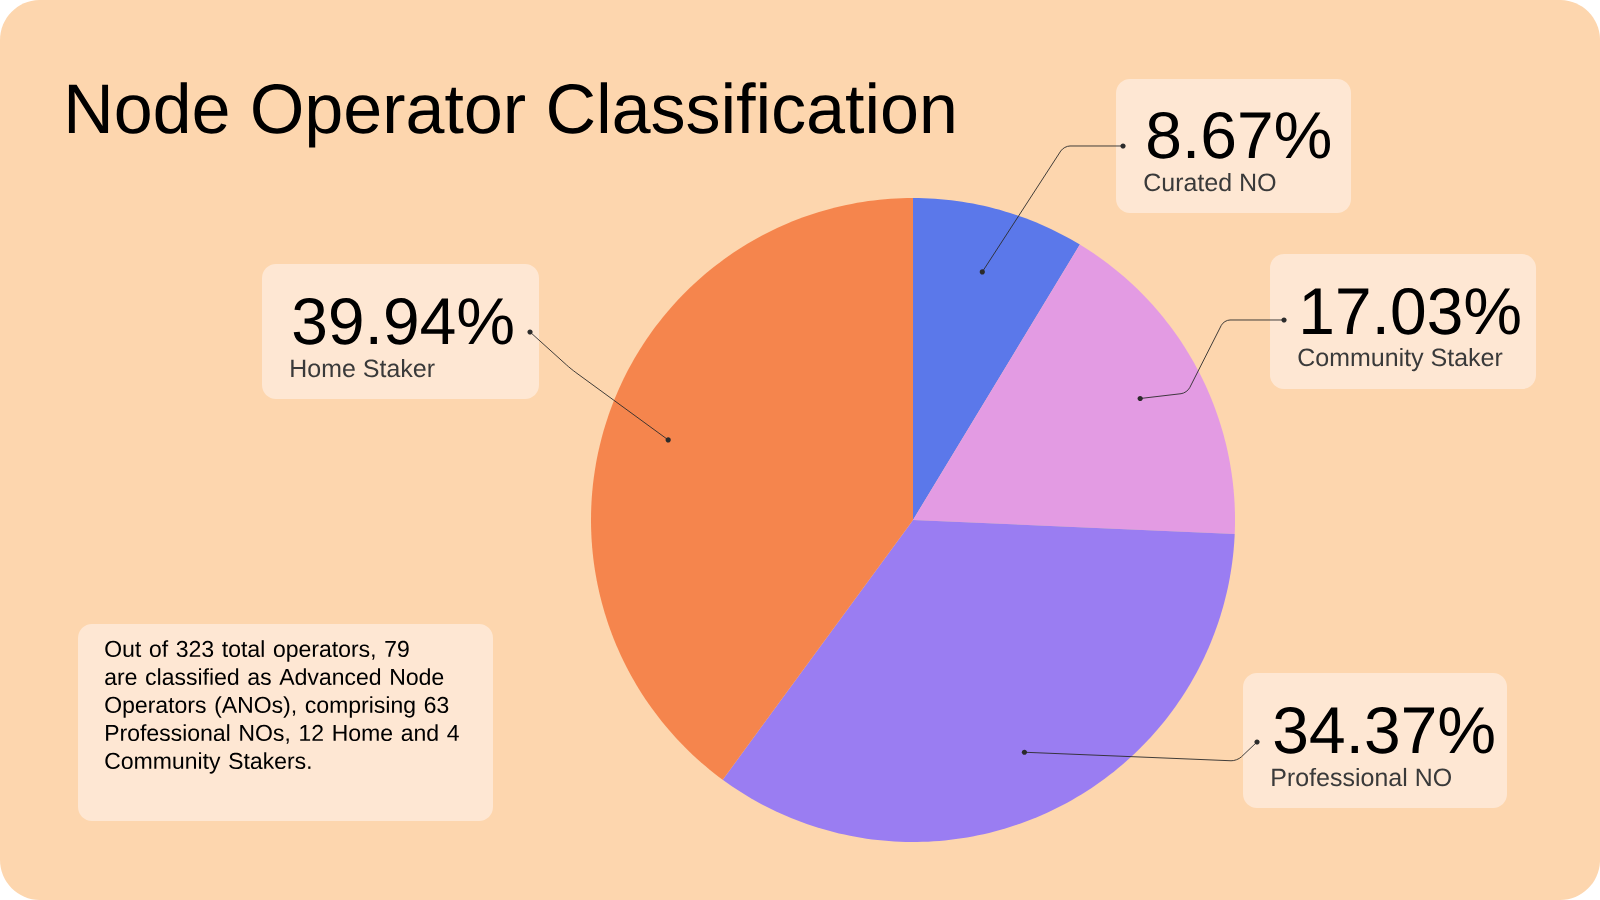  What do you see at coordinates (363, 368) in the screenshot?
I see `slice-label: Home Staker` at bounding box center [363, 368].